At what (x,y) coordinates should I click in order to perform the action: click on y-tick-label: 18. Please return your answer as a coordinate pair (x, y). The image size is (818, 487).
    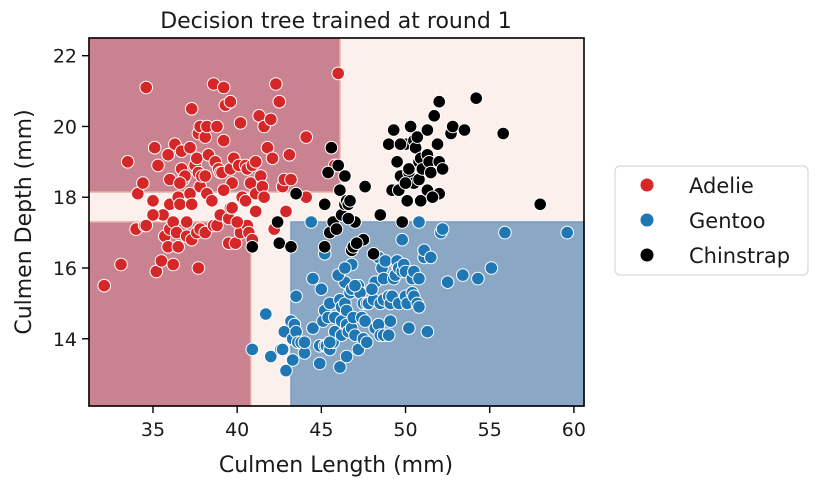
    Looking at the image, I should click on (65, 198).